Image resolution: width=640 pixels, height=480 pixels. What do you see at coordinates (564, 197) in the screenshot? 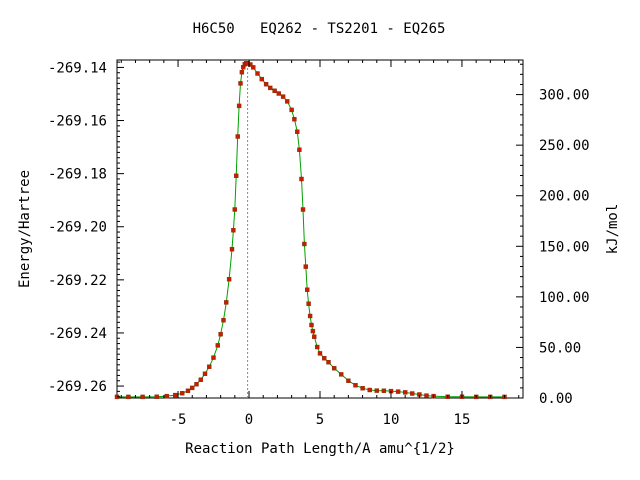
I see `y2-tick-label: 200.00` at bounding box center [564, 197].